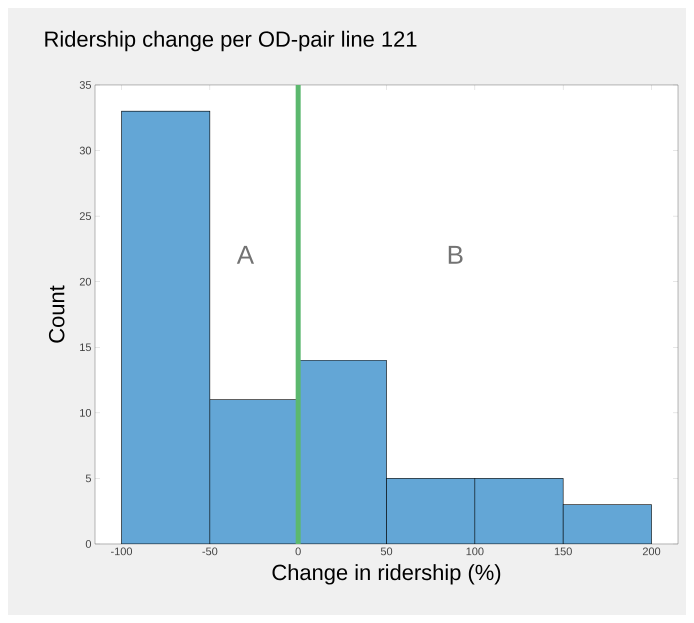 Image resolution: width=694 pixels, height=623 pixels. I want to click on annotation: B, so click(455, 255).